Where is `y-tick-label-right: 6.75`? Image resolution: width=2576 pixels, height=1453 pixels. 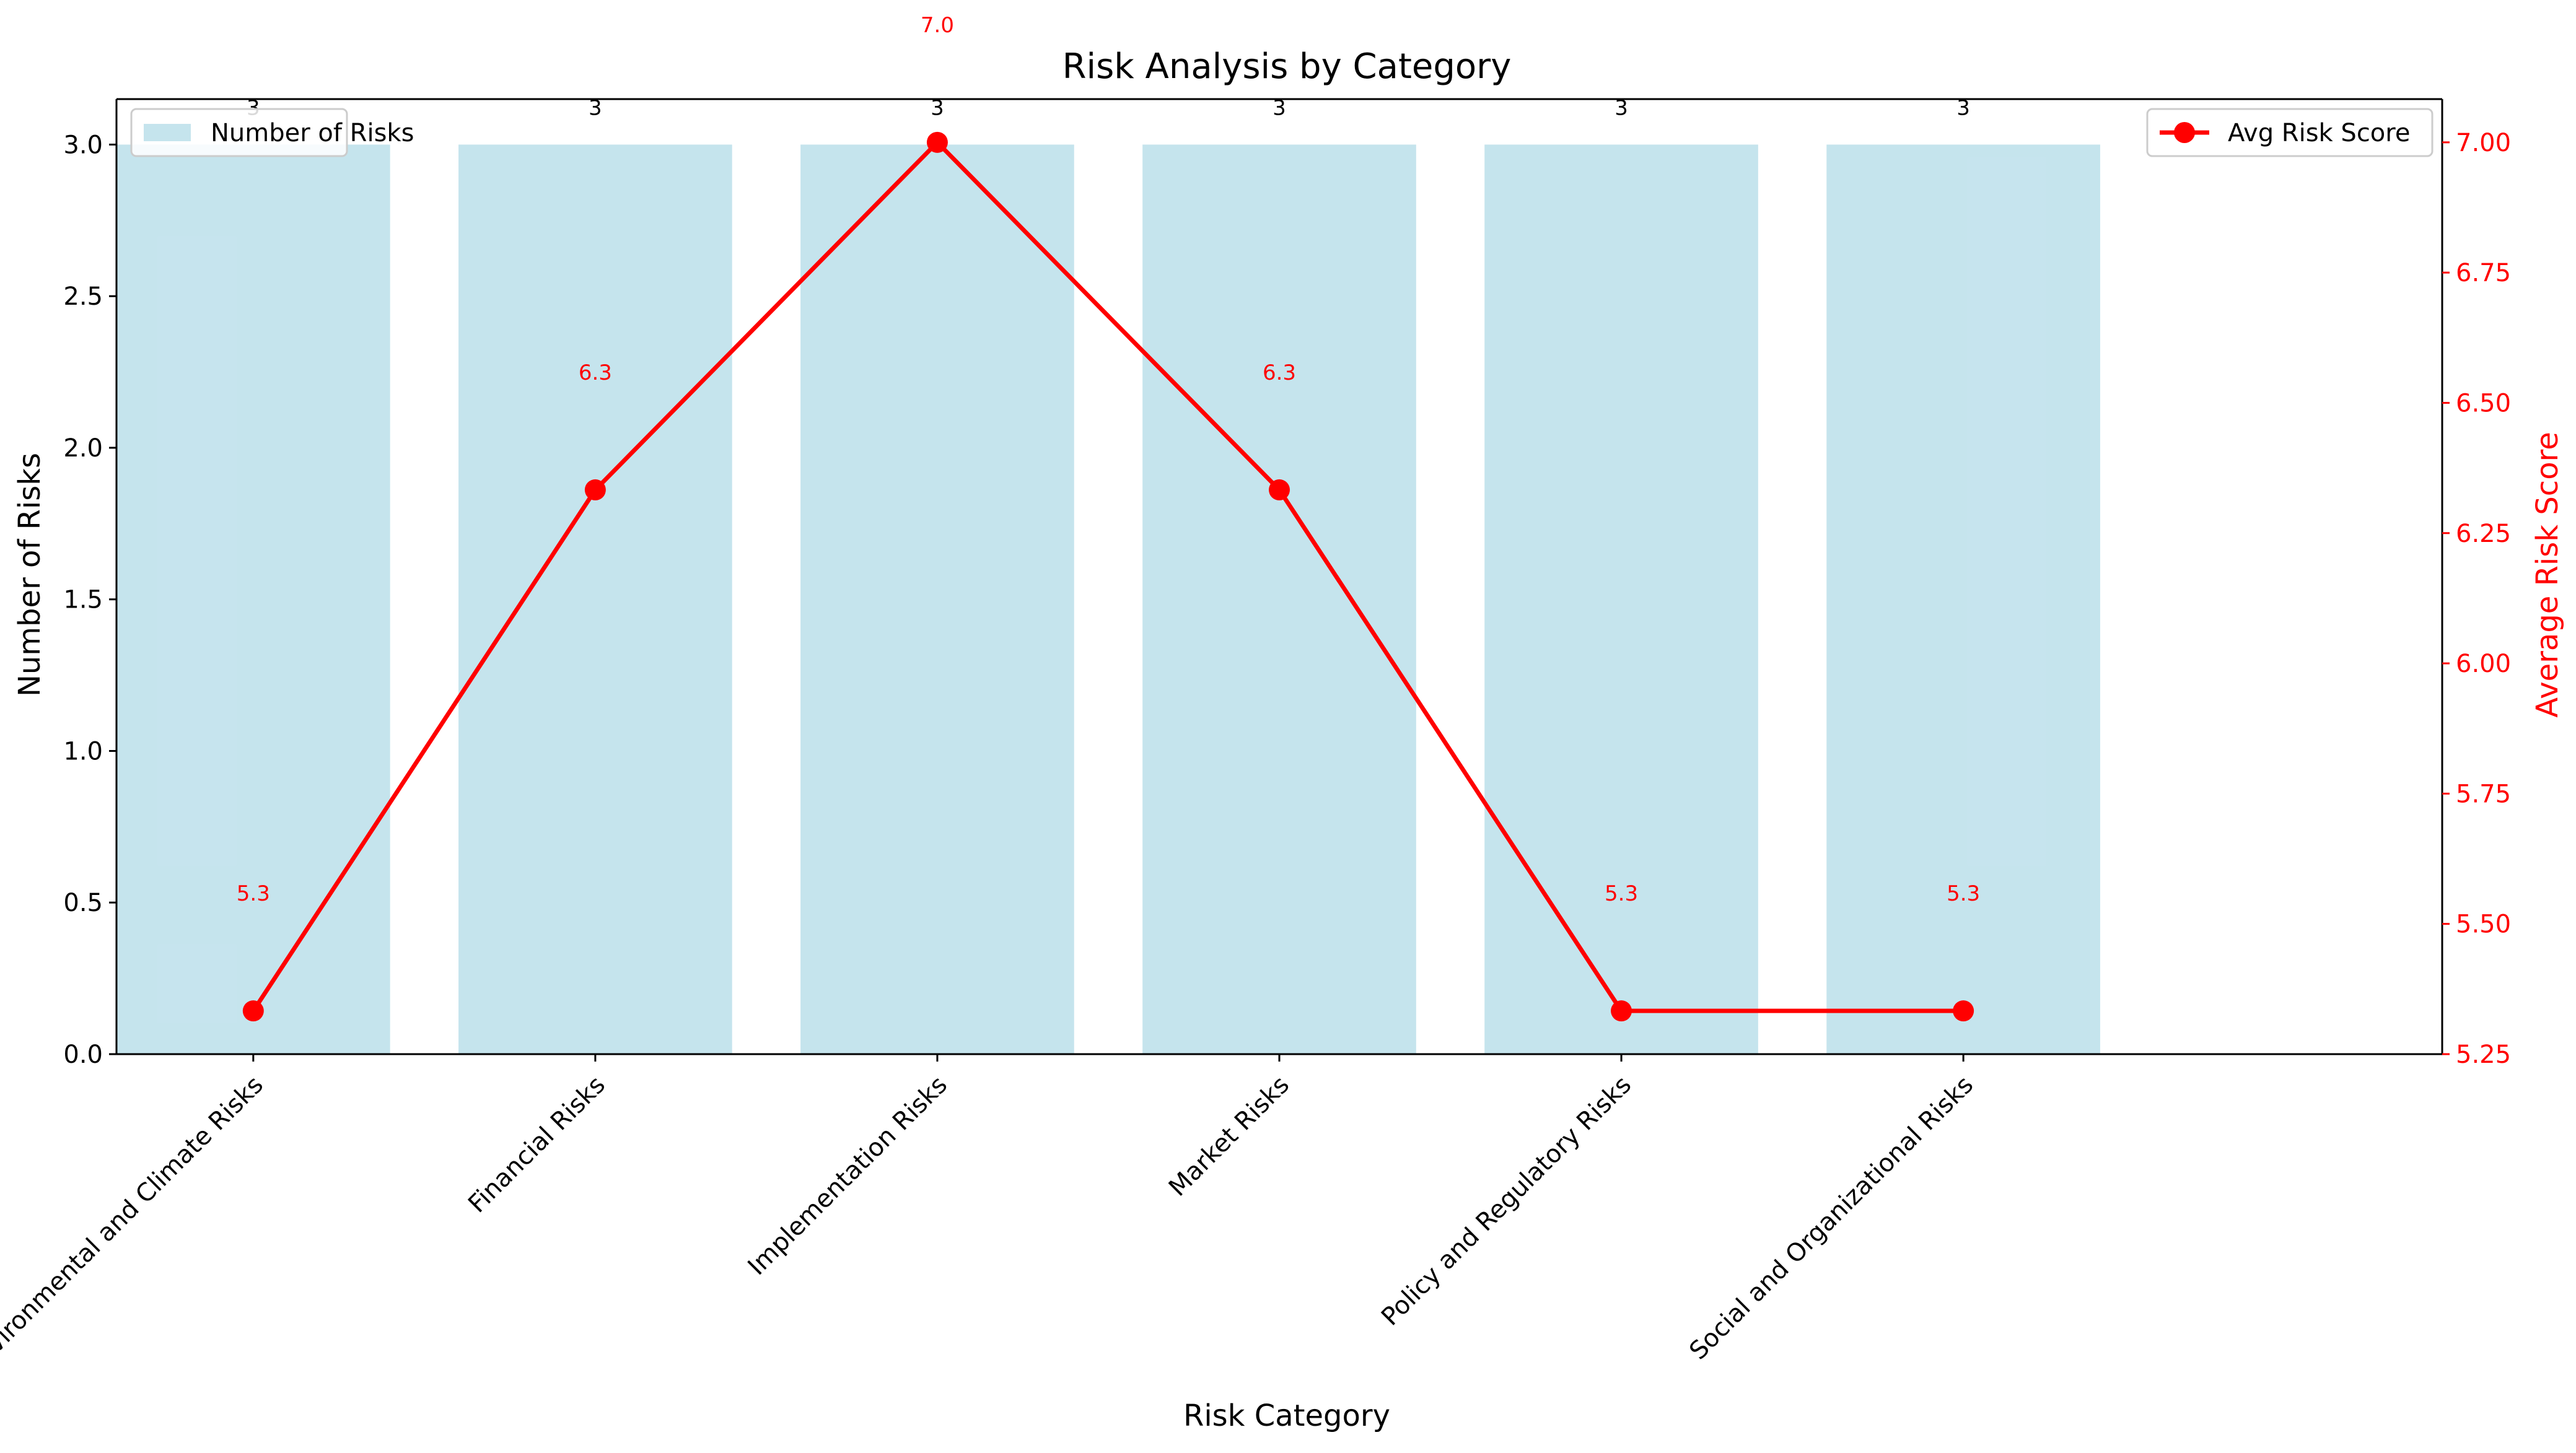 y-tick-label-right: 6.75 is located at coordinates (2483, 273).